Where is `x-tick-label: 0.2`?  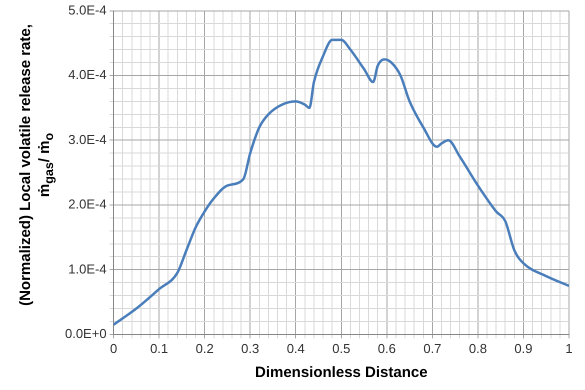
x-tick-label: 0.2 is located at coordinates (205, 348).